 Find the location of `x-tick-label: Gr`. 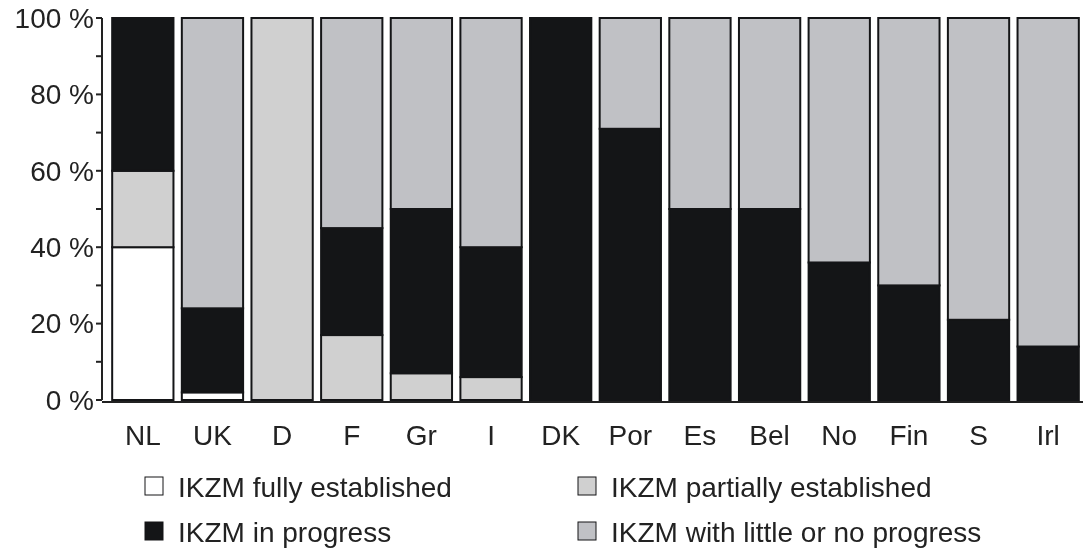

x-tick-label: Gr is located at coordinates (421, 435).